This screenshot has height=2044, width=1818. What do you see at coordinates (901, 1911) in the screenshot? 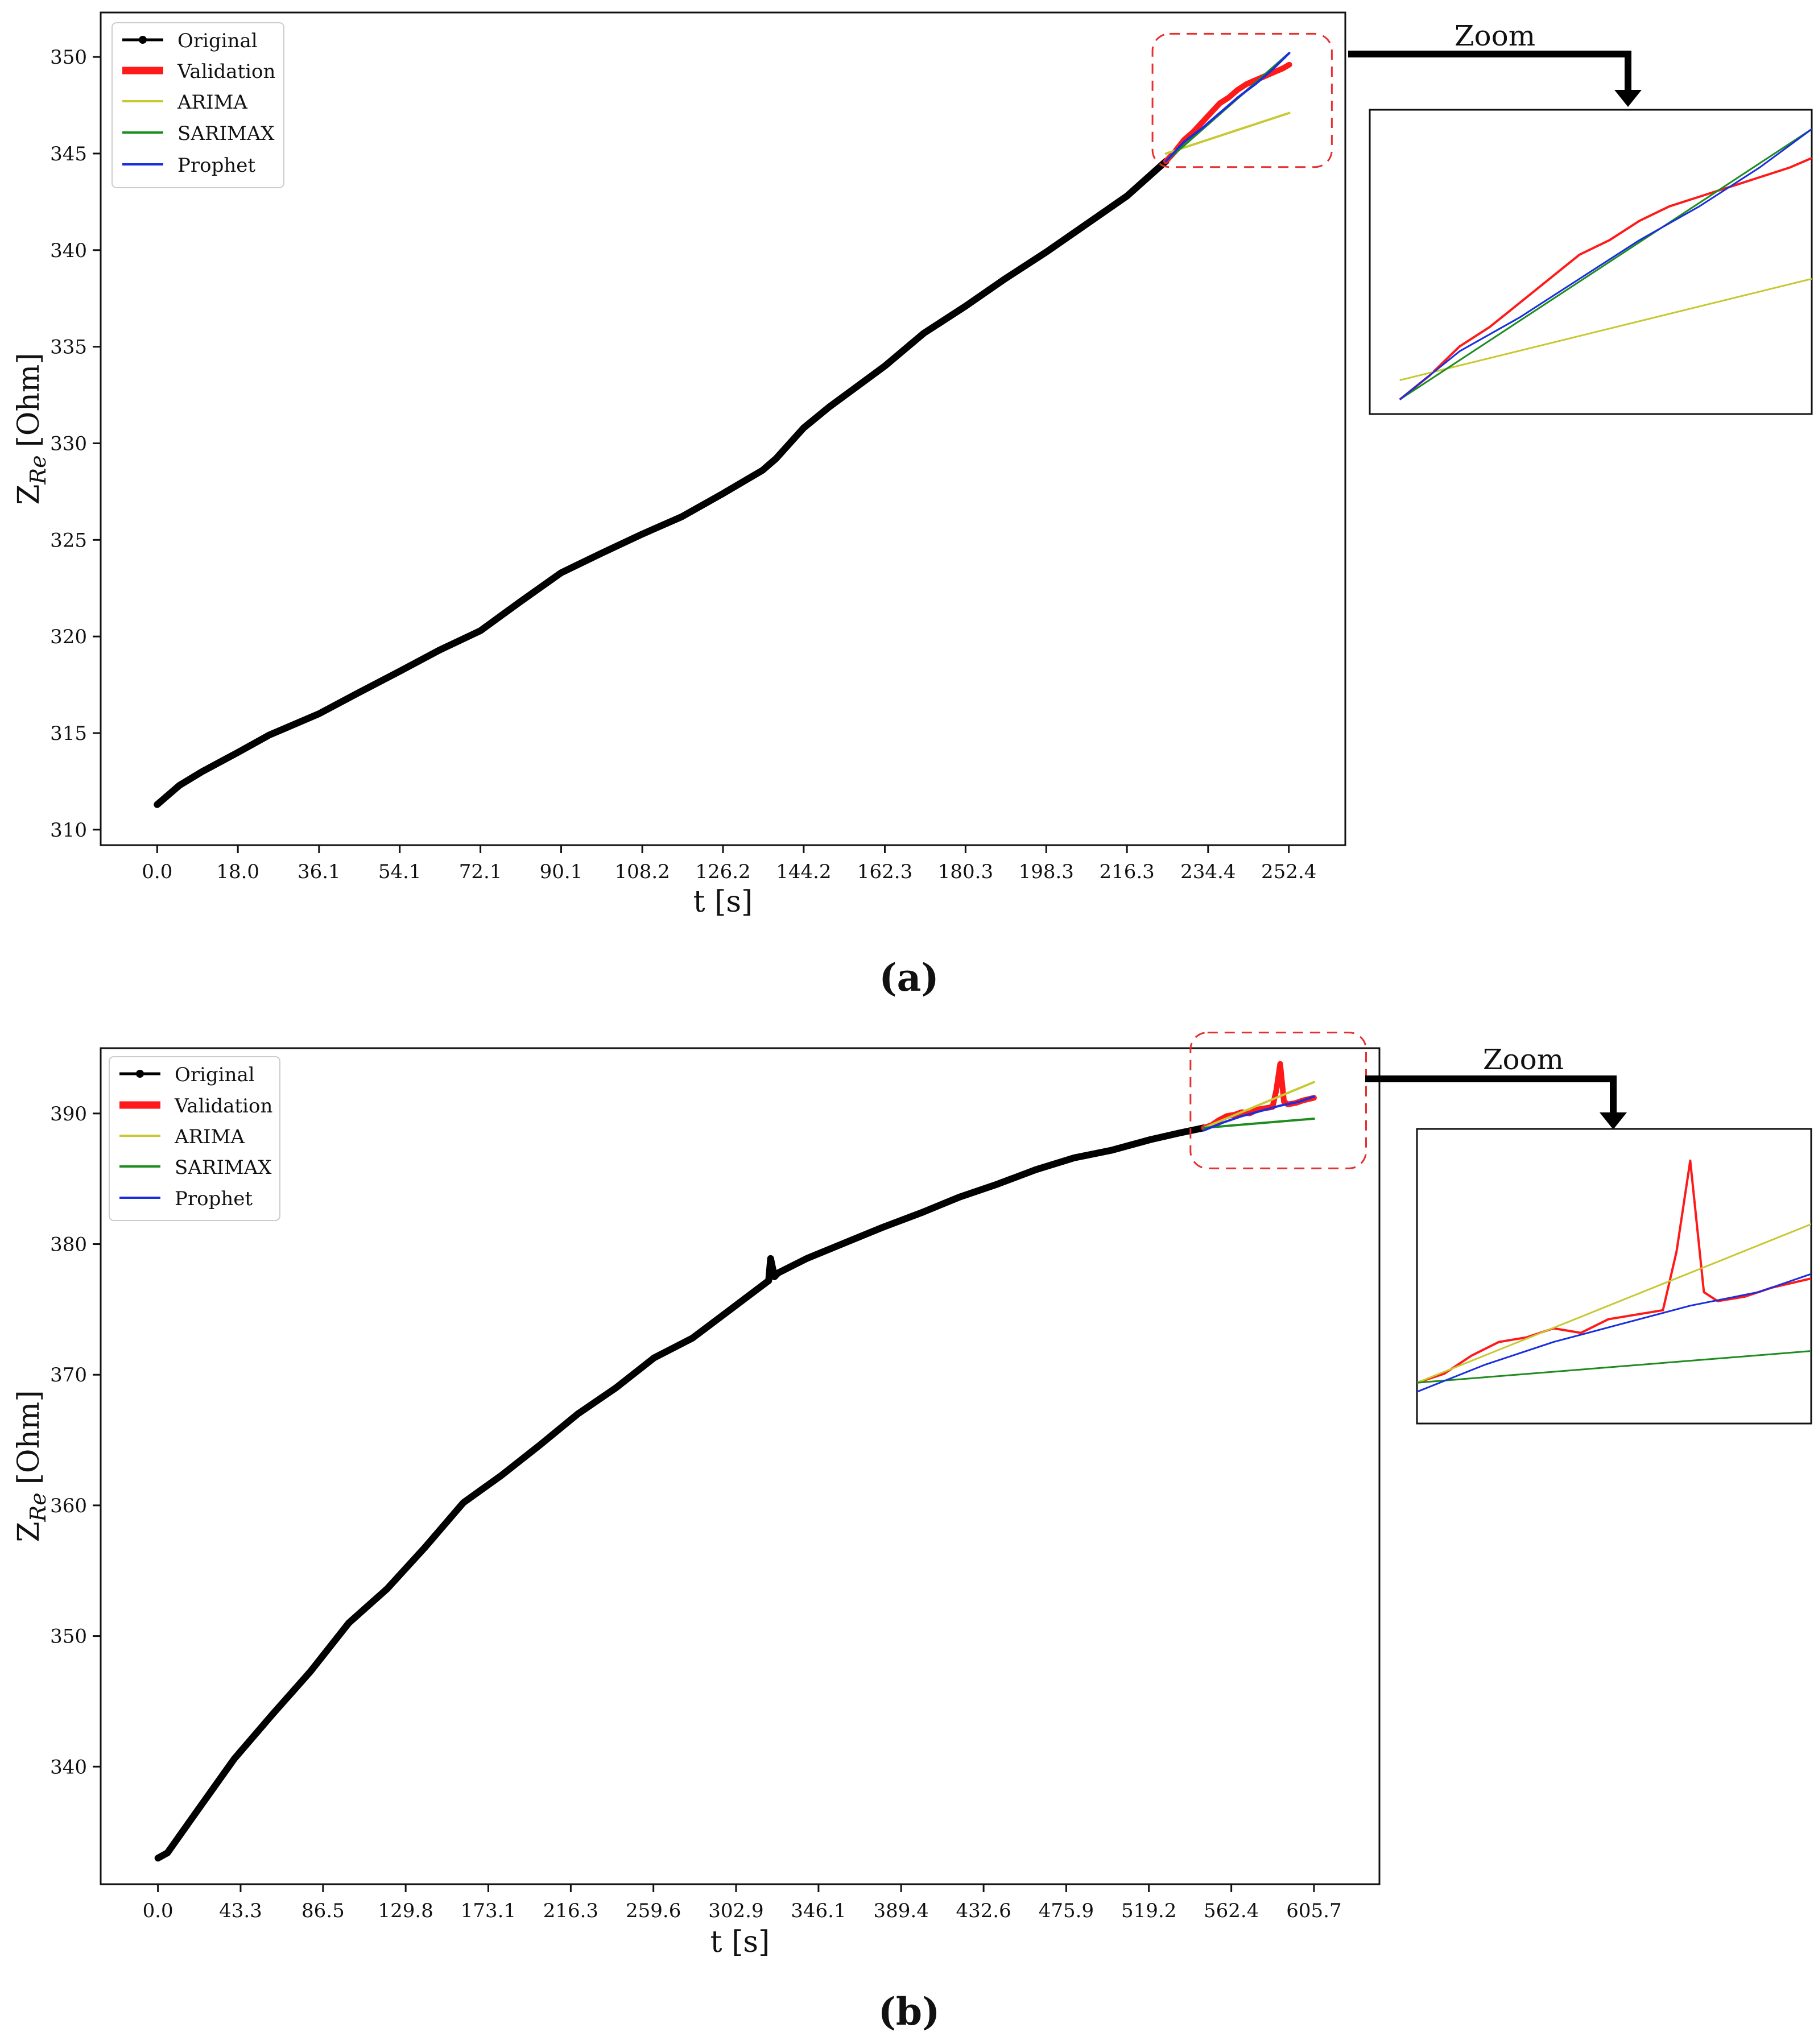
I see `x-tick-label: 389.4` at bounding box center [901, 1911].